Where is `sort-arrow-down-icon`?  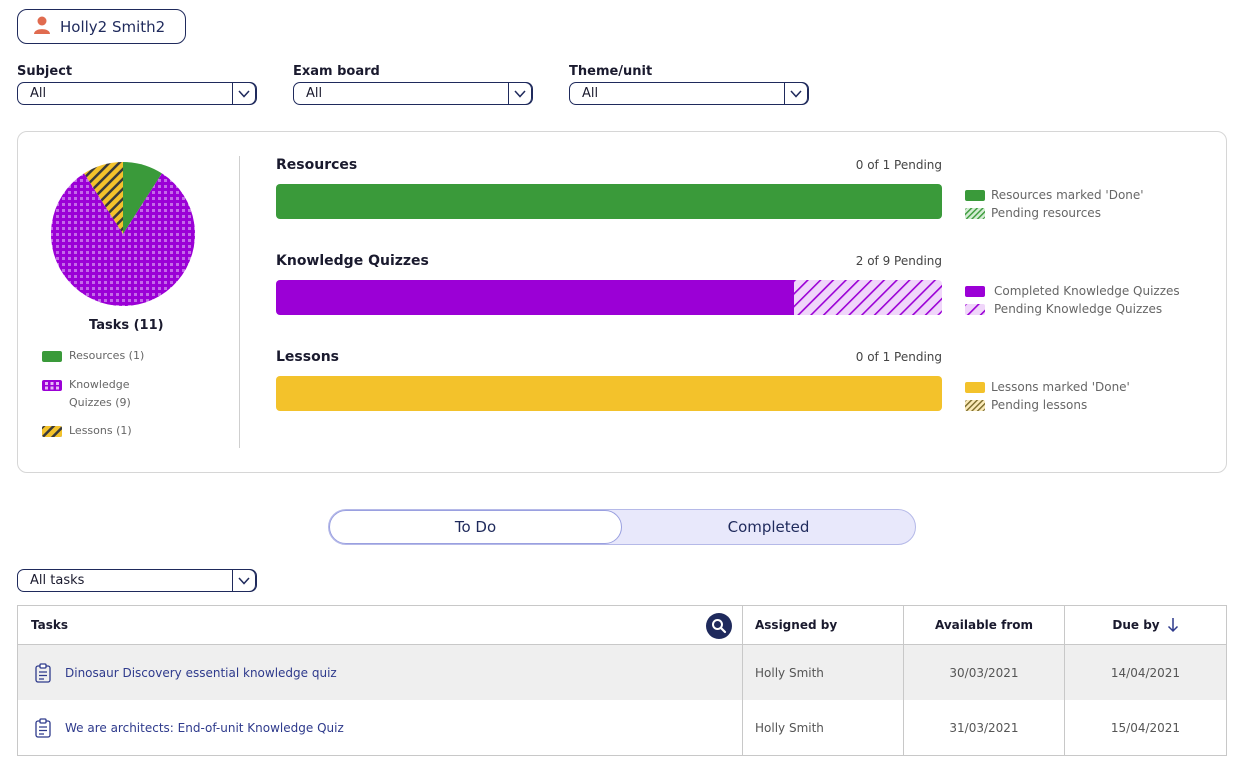 sort-arrow-down-icon is located at coordinates (1173, 625).